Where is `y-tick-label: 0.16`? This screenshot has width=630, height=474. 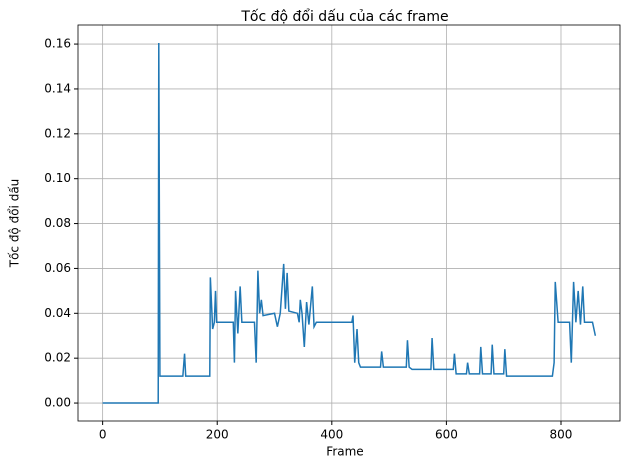 y-tick-label: 0.16 is located at coordinates (57, 44).